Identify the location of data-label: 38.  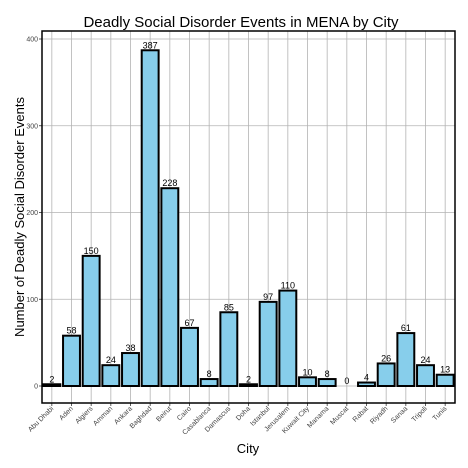
(130, 348).